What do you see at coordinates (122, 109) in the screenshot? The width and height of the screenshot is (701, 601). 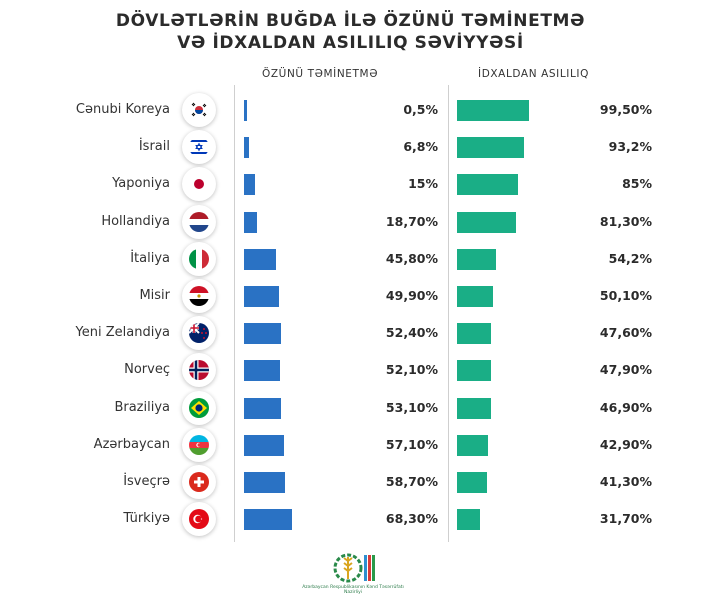 I see `country-label-c-nubi-koreya: Cənubi Koreya` at bounding box center [122, 109].